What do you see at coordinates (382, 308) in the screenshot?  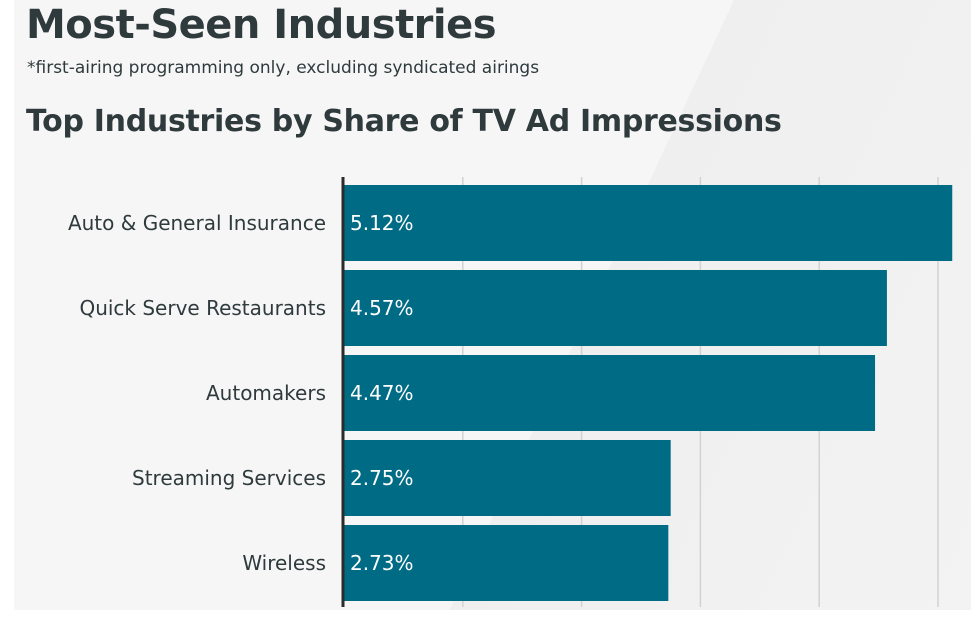 I see `value-label: 4.57%` at bounding box center [382, 308].